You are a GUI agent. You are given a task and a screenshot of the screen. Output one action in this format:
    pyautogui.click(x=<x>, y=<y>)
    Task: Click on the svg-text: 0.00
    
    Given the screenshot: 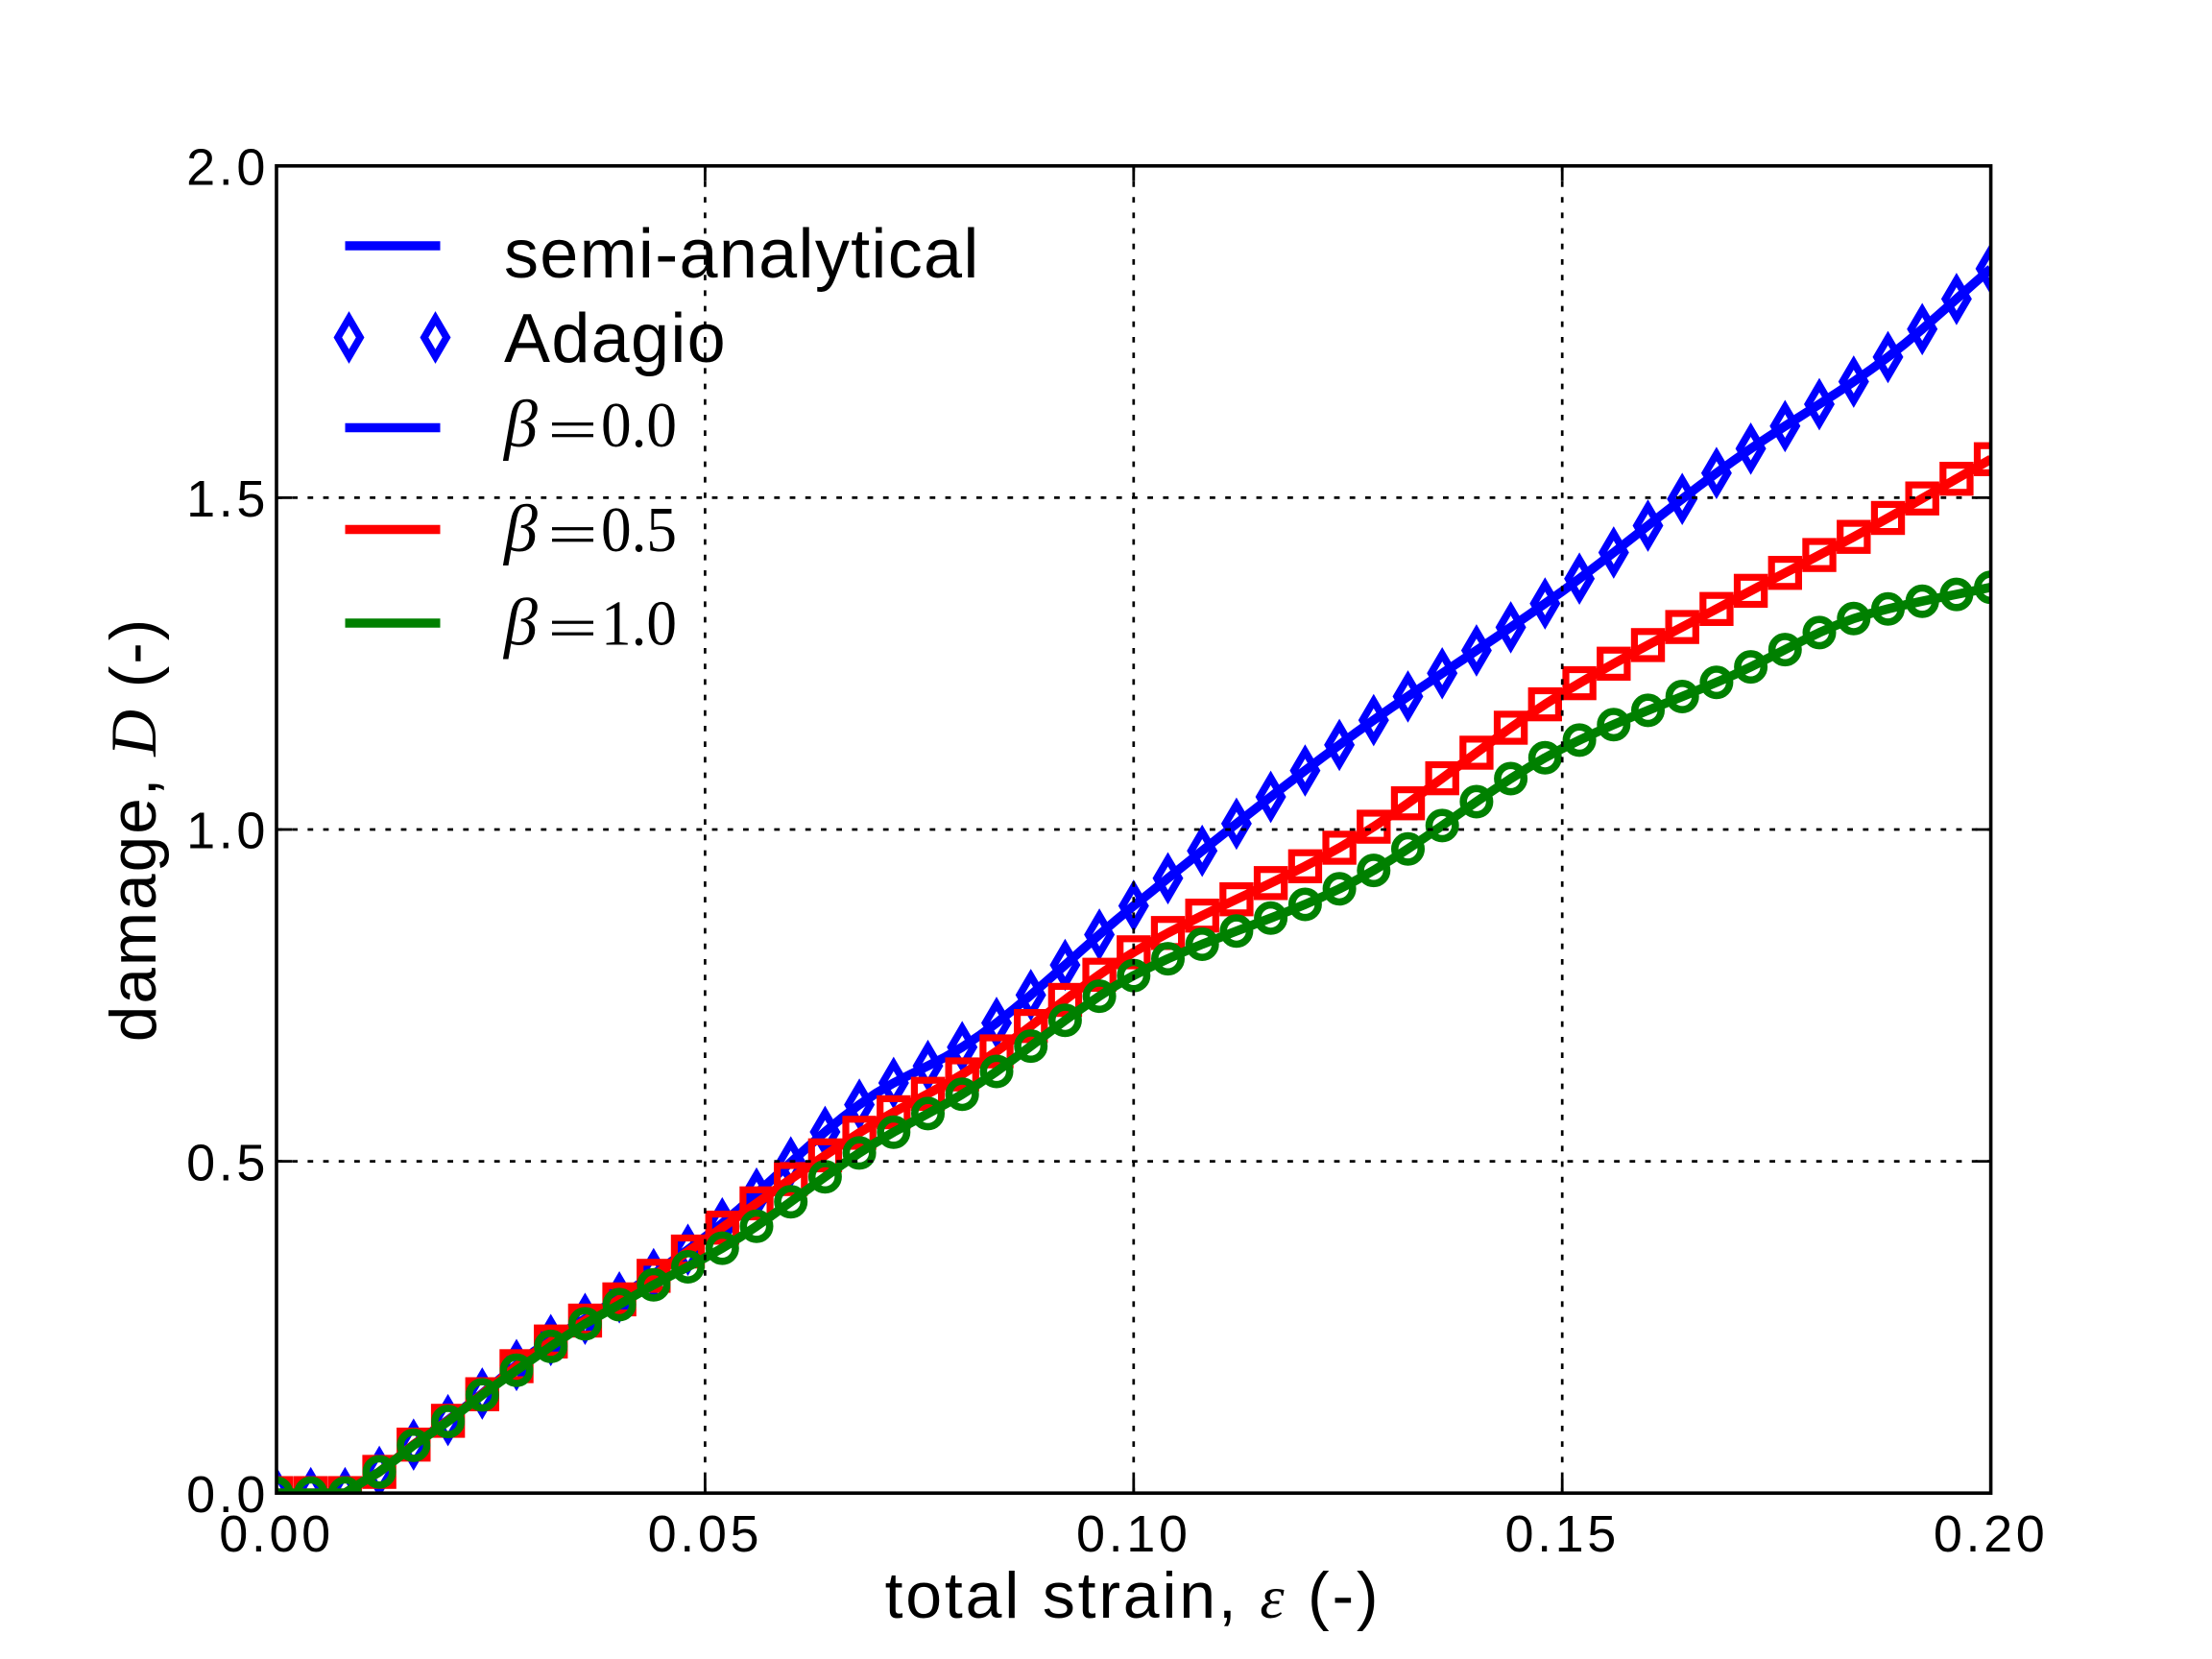 What is the action you would take?
    pyautogui.click(x=276, y=1534)
    